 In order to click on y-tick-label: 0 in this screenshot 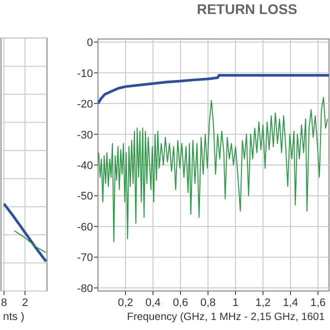, I will do `click(89, 43)`.